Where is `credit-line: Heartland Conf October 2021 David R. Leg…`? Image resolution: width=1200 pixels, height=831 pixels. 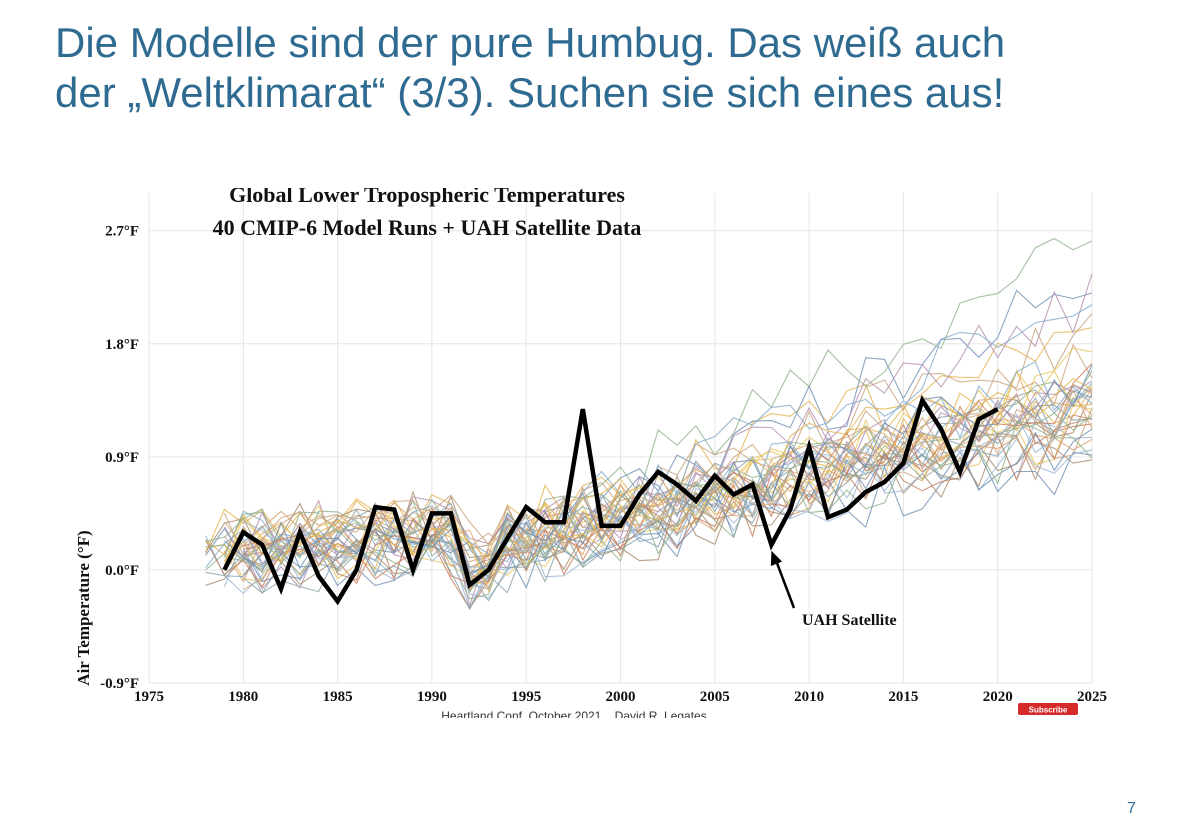 credit-line: Heartland Conf October 2021 David R. Leg… is located at coordinates (573, 713).